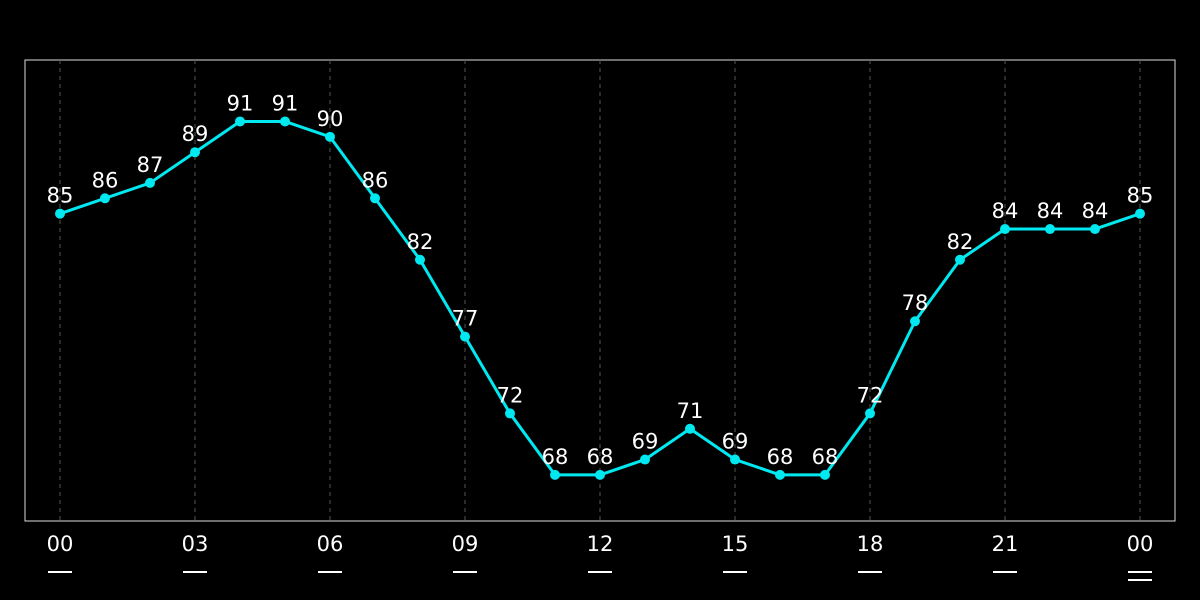  I want to click on x-tick-label: 12, so click(600, 544).